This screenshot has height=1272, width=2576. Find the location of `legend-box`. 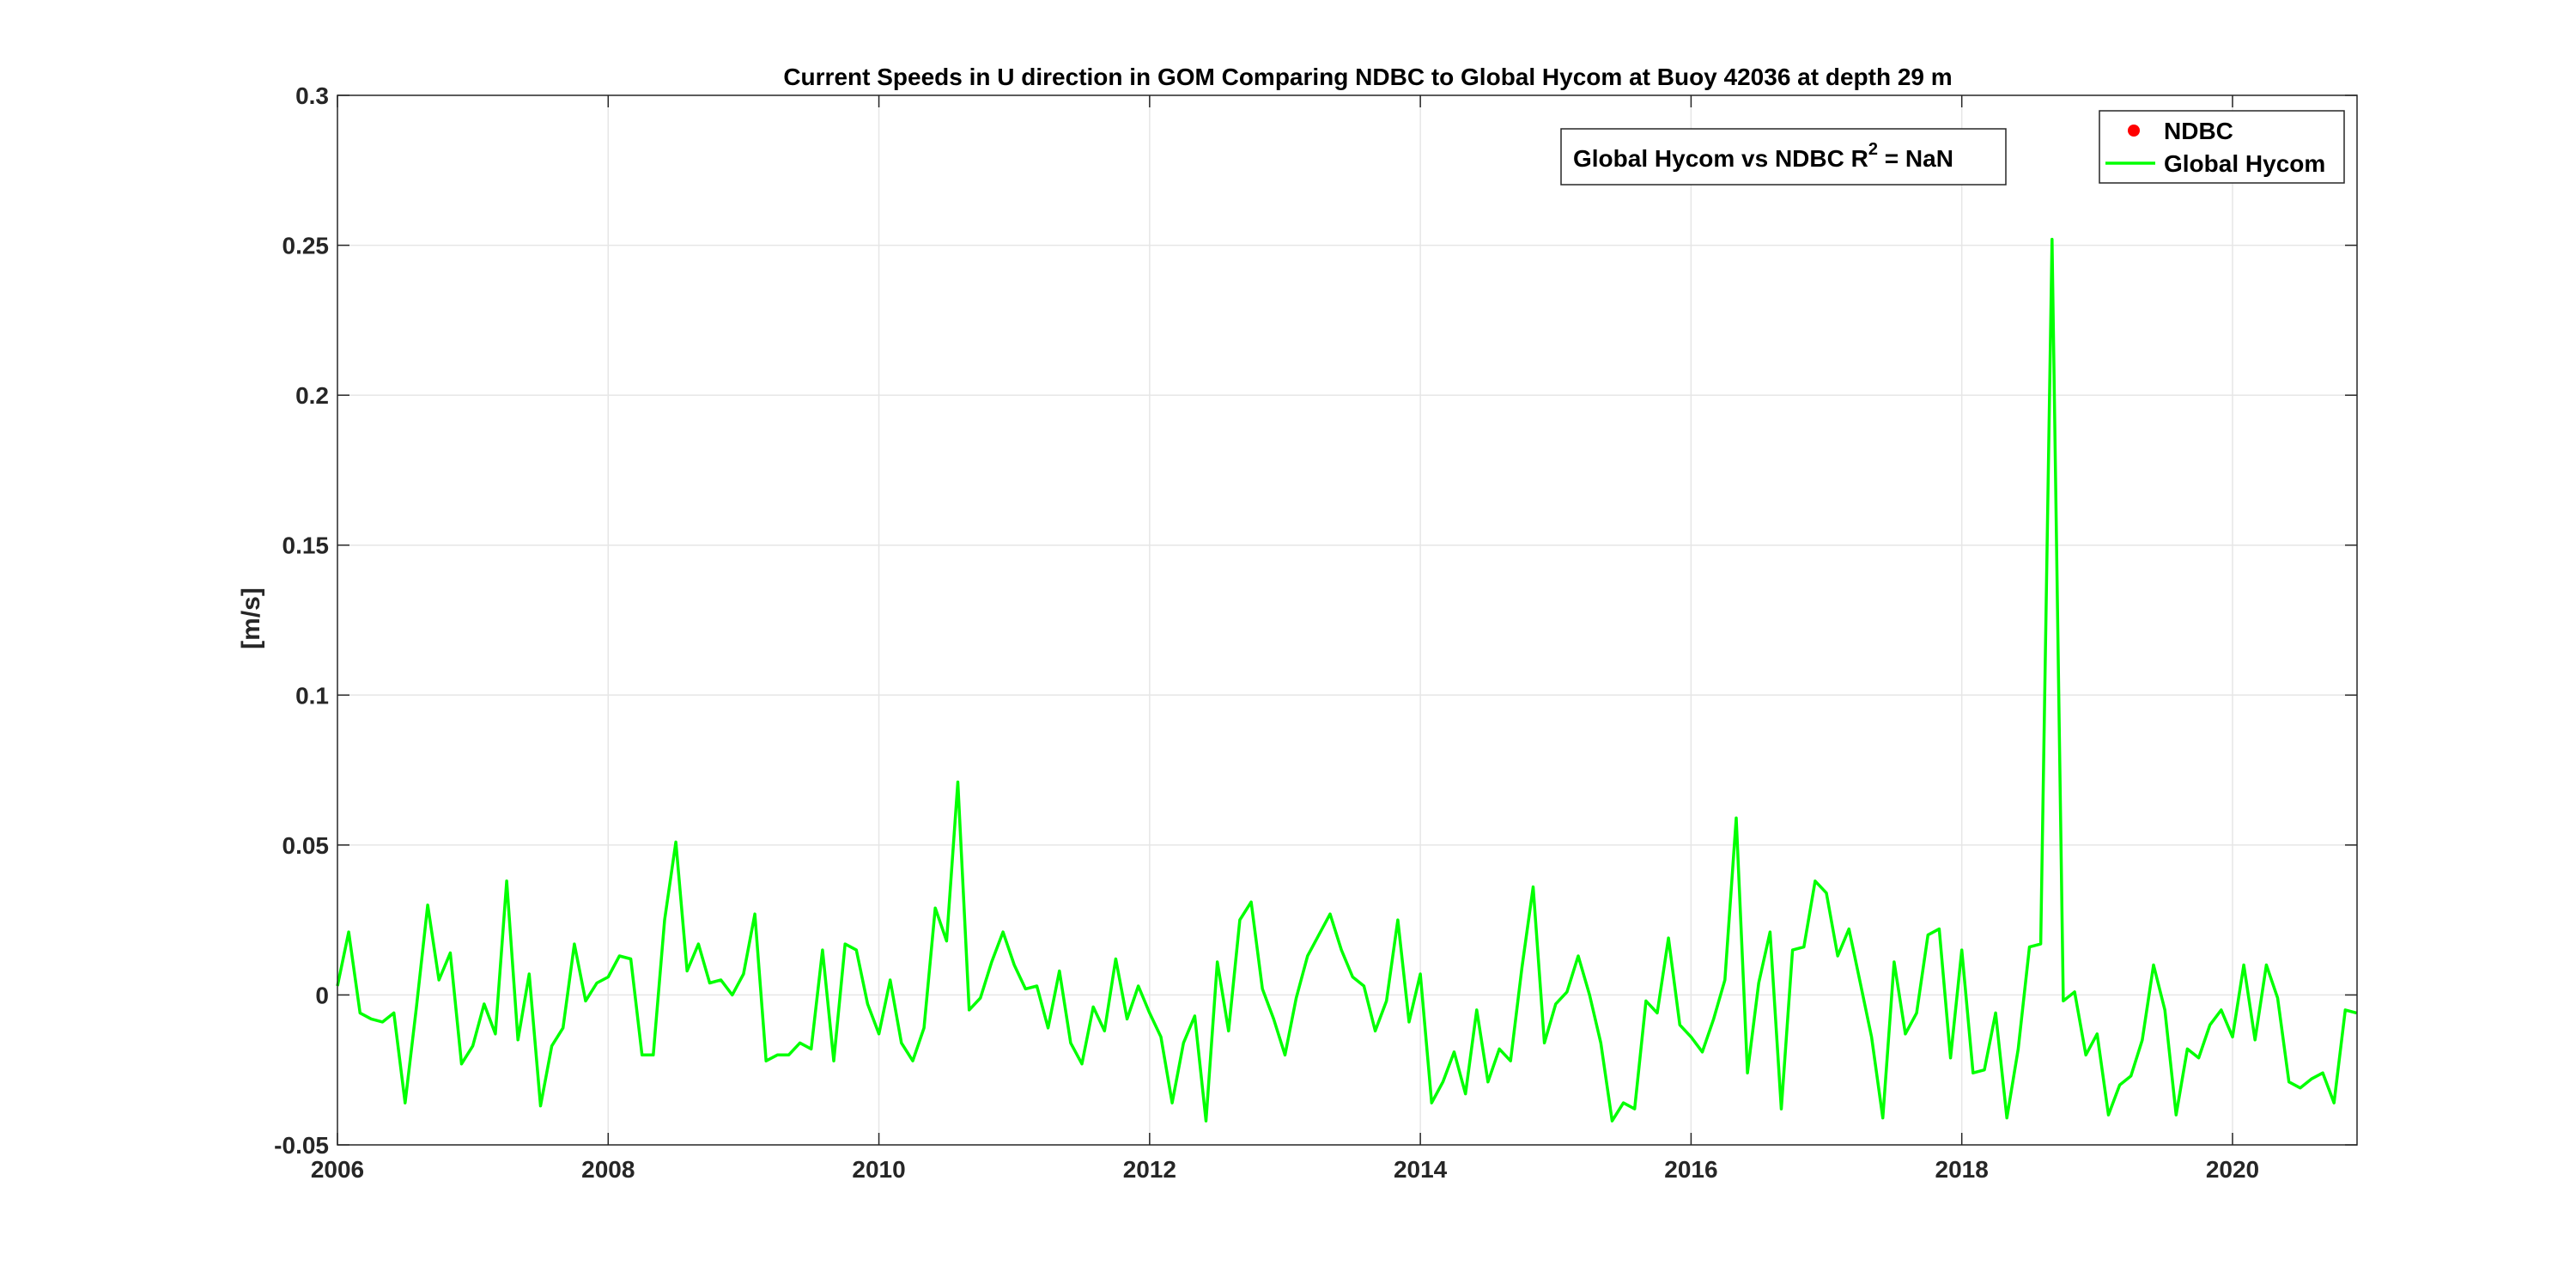

legend-box is located at coordinates (2222, 147).